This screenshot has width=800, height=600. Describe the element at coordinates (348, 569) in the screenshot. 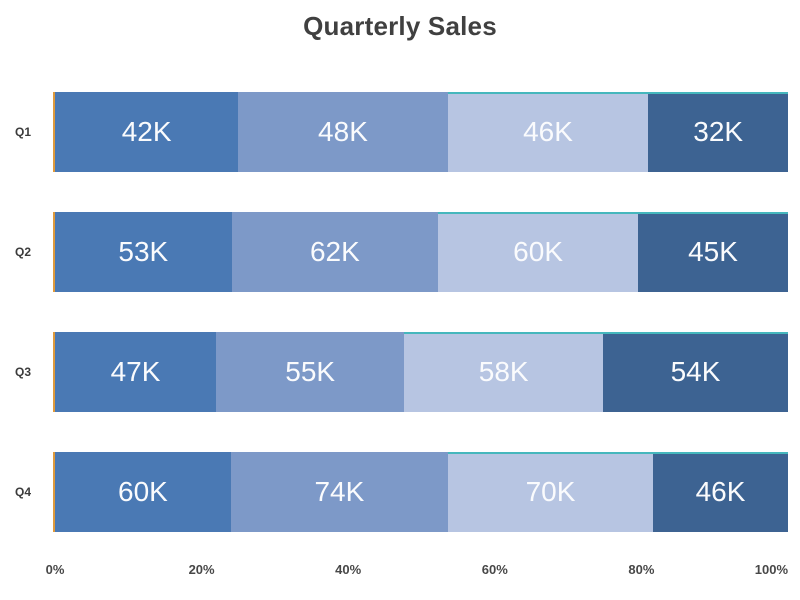

I see `x-axis-tick-label: 40%` at that location.